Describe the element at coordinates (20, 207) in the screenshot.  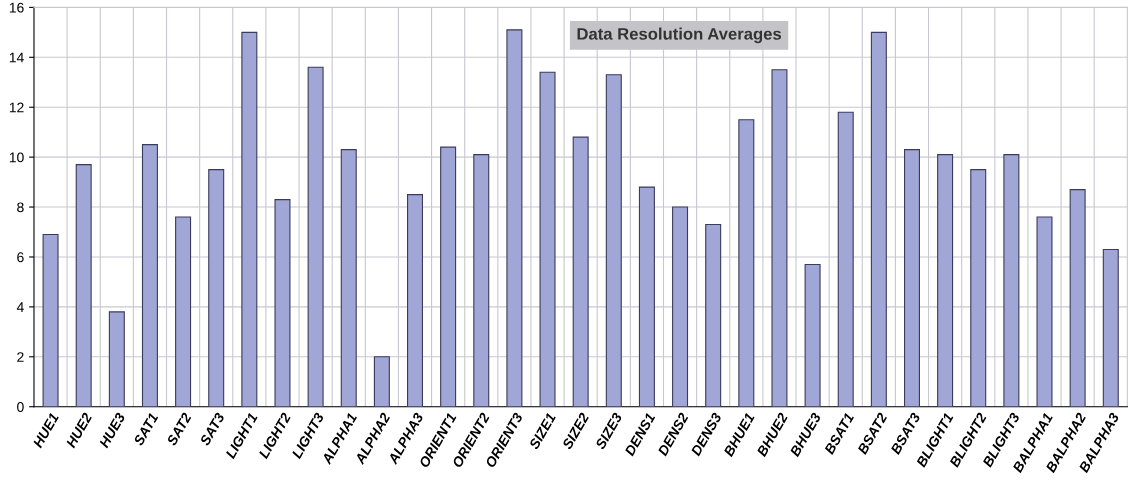
I see `y-tick-label: 8` at that location.